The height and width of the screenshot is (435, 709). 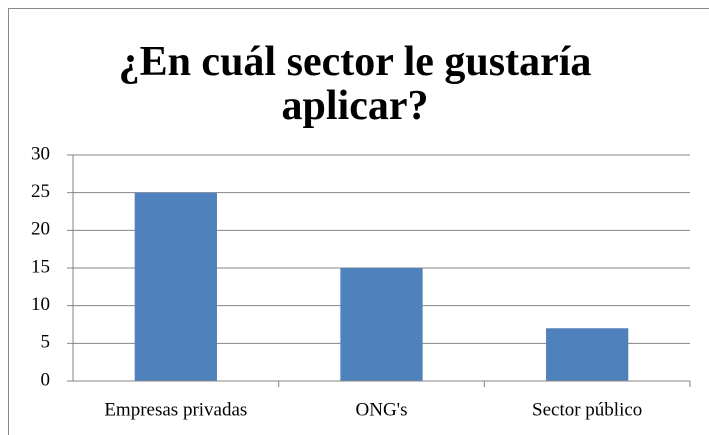 What do you see at coordinates (40, 266) in the screenshot?
I see `y-tick-label: 15` at bounding box center [40, 266].